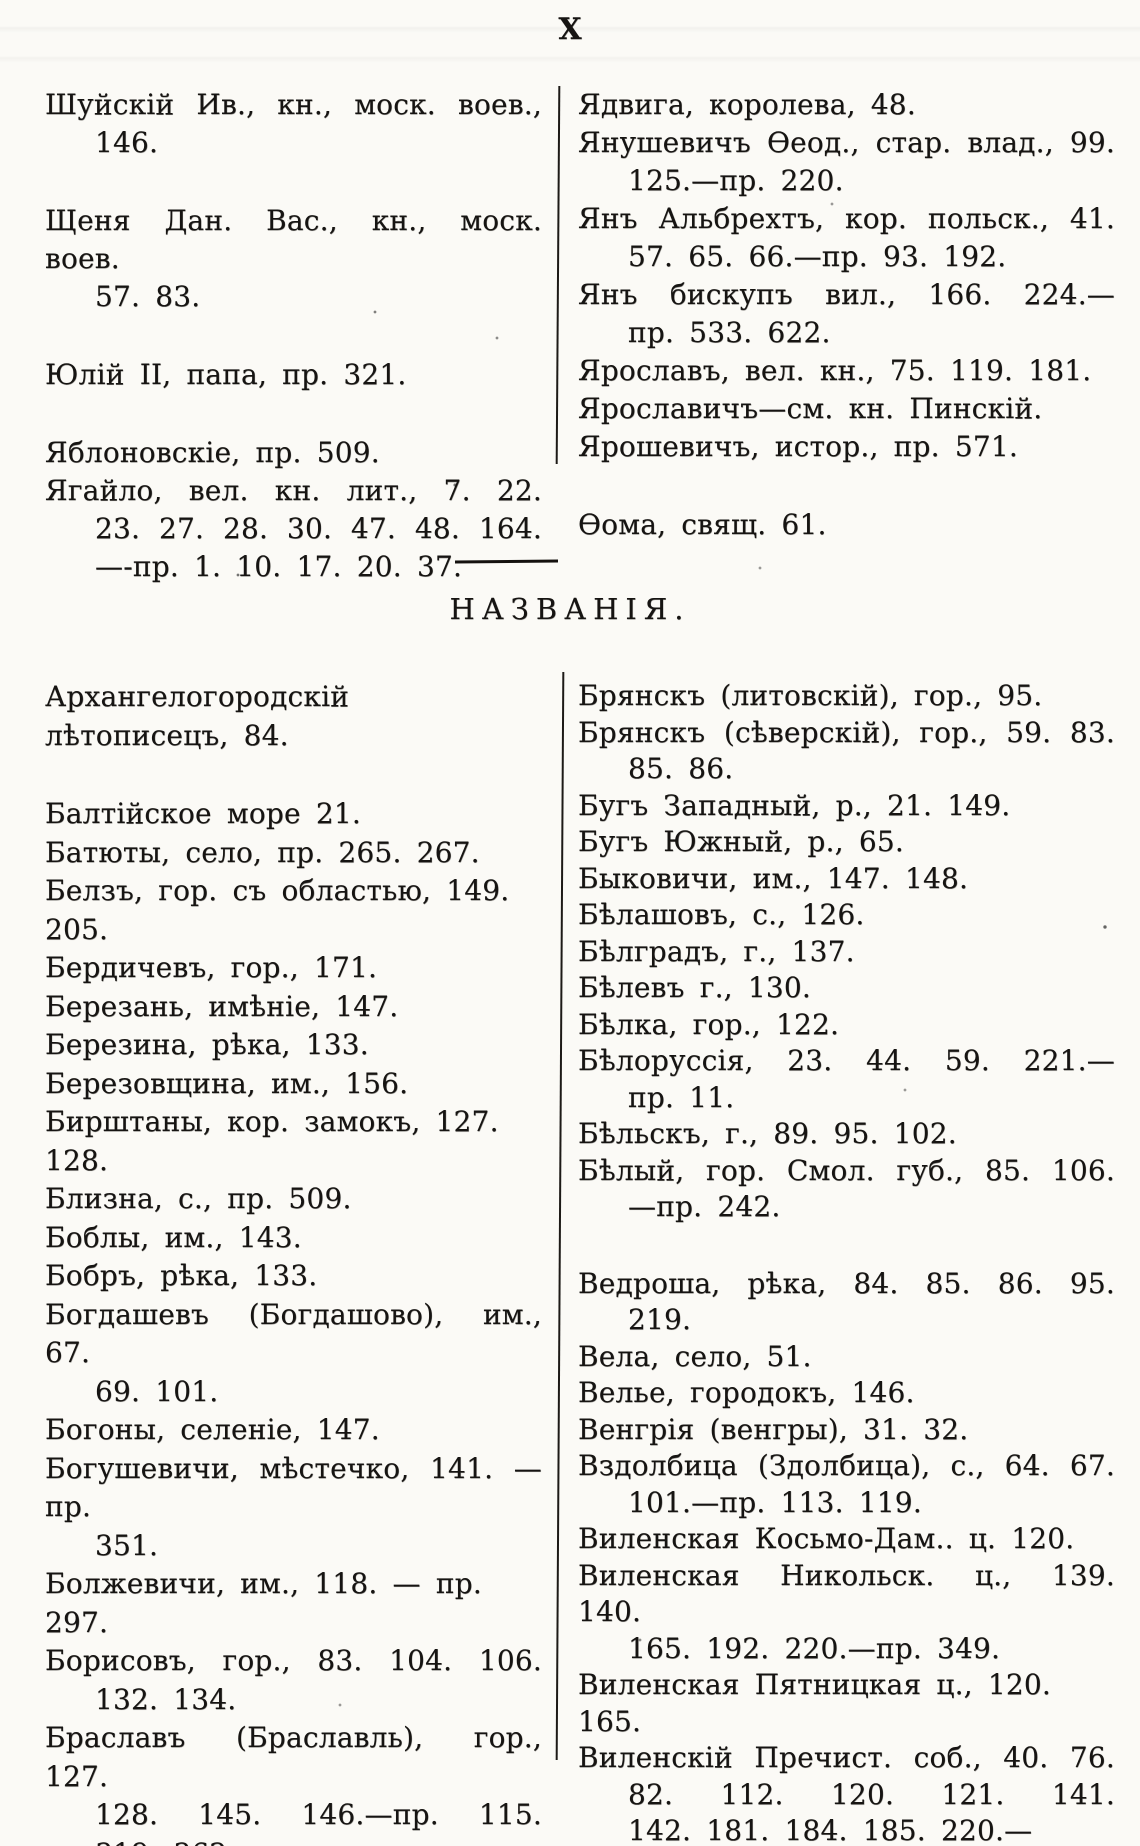 This screenshot has width=1140, height=1846. I want to click on index-entry: Ярославичъ—см. кн. Пинскій., so click(846, 409).